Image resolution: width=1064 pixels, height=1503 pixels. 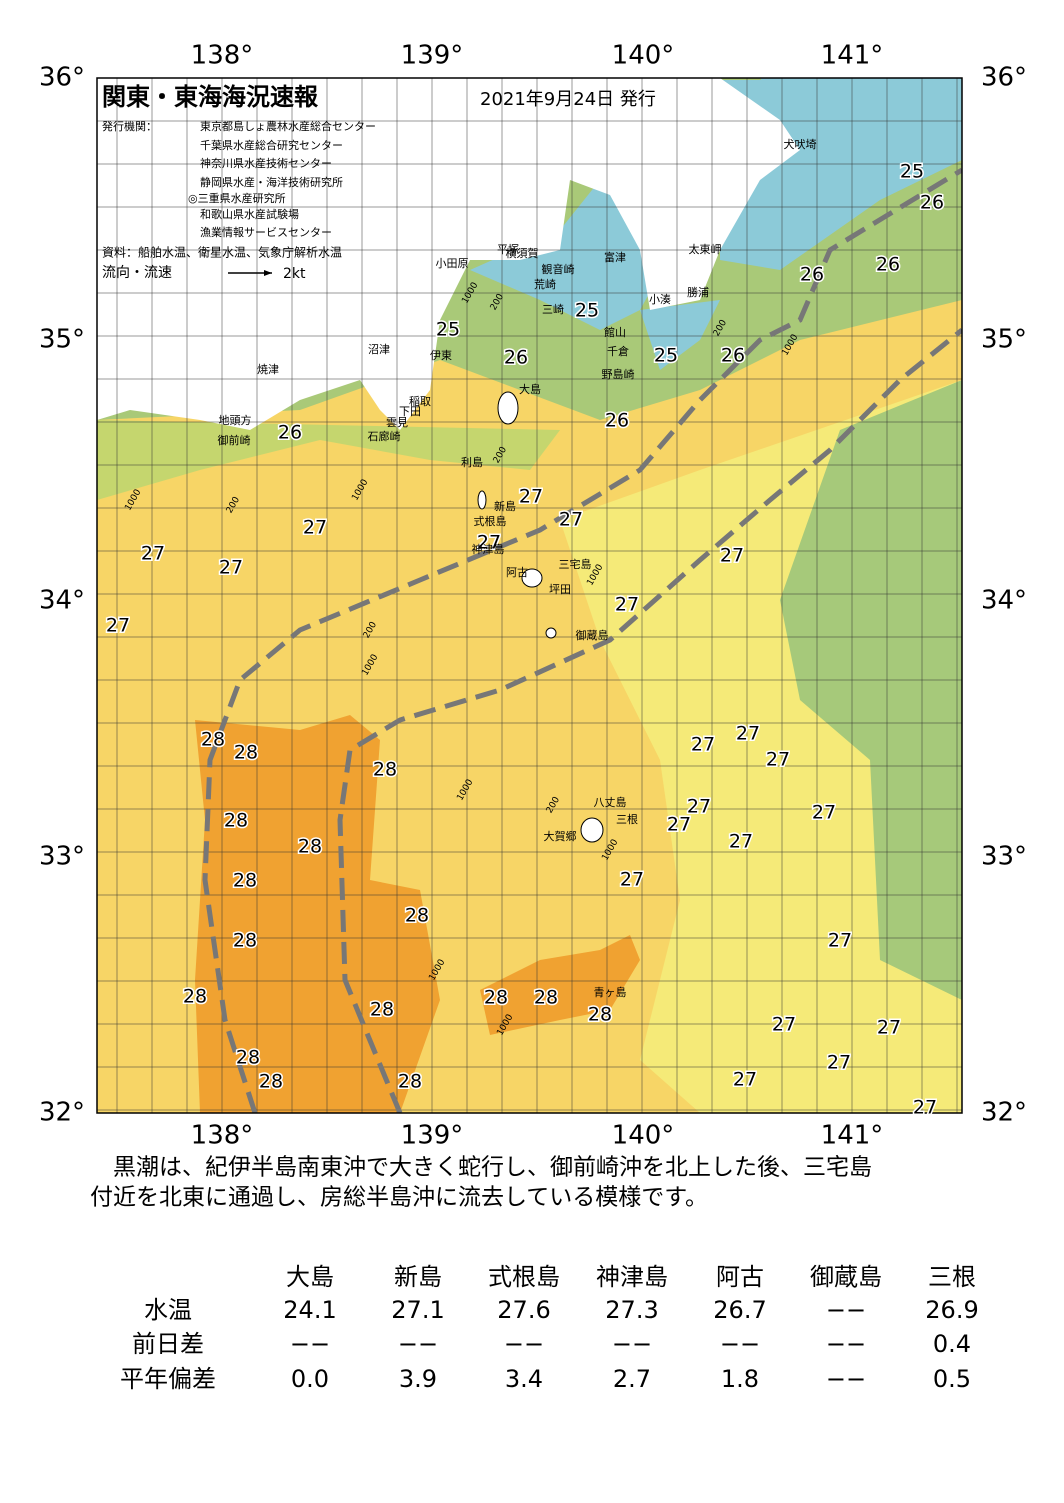 I want to click on place-name: 富津, so click(x=615, y=257).